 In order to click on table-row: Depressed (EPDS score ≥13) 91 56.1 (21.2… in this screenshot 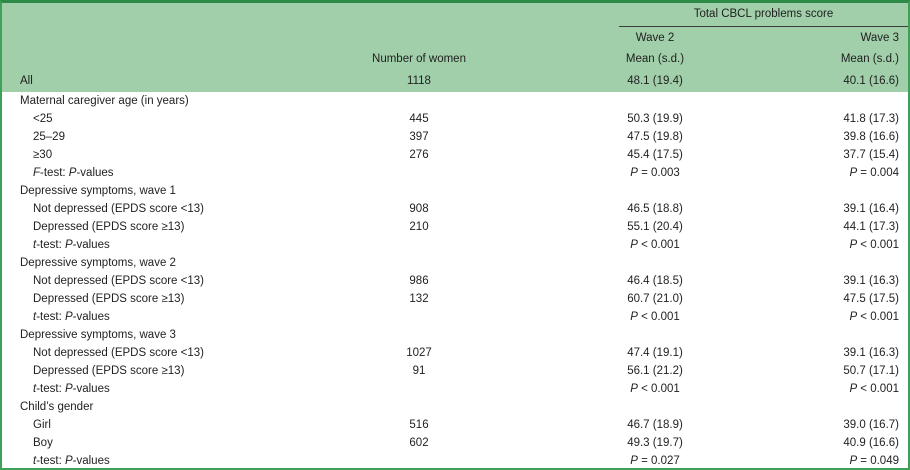, I will do `click(455, 371)`.